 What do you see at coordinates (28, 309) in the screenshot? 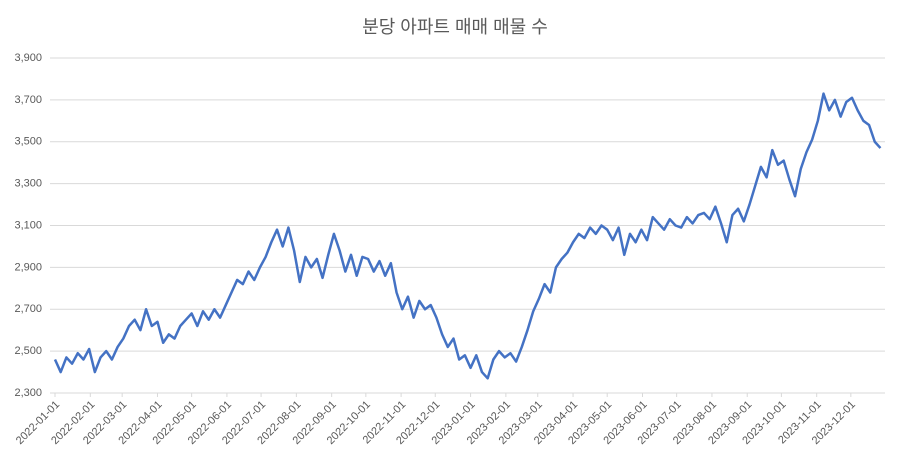
I see `y-tick-label: 2,700` at bounding box center [28, 309].